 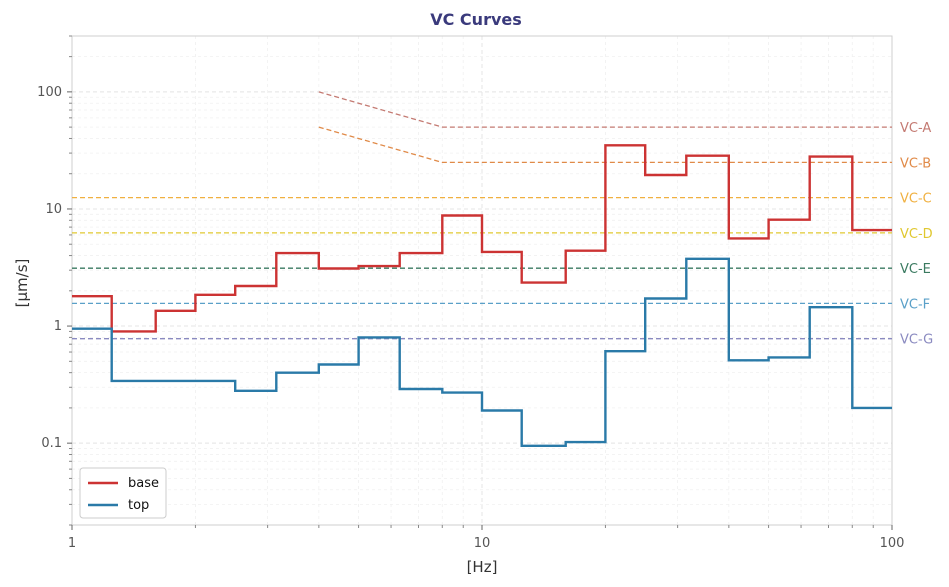 What do you see at coordinates (51, 443) in the screenshot?
I see `y-tick-label: 0.1` at bounding box center [51, 443].